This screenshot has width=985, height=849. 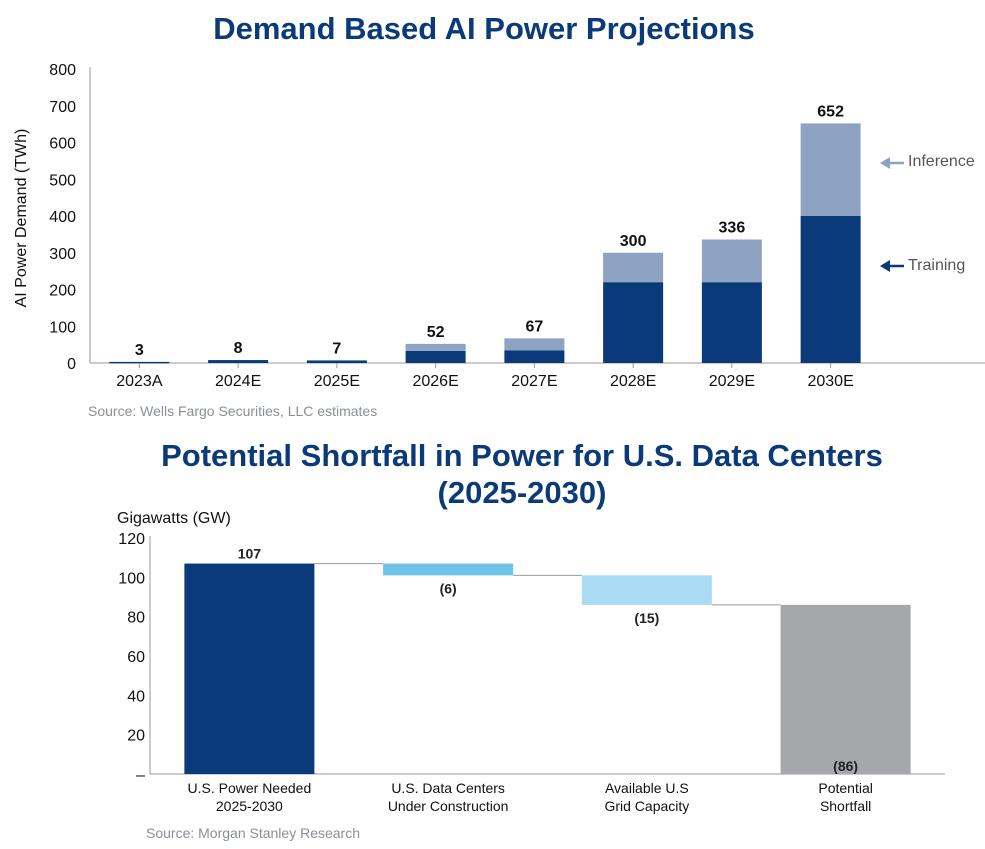 What do you see at coordinates (885, 163) in the screenshot?
I see `inference-arrowhead-icon` at bounding box center [885, 163].